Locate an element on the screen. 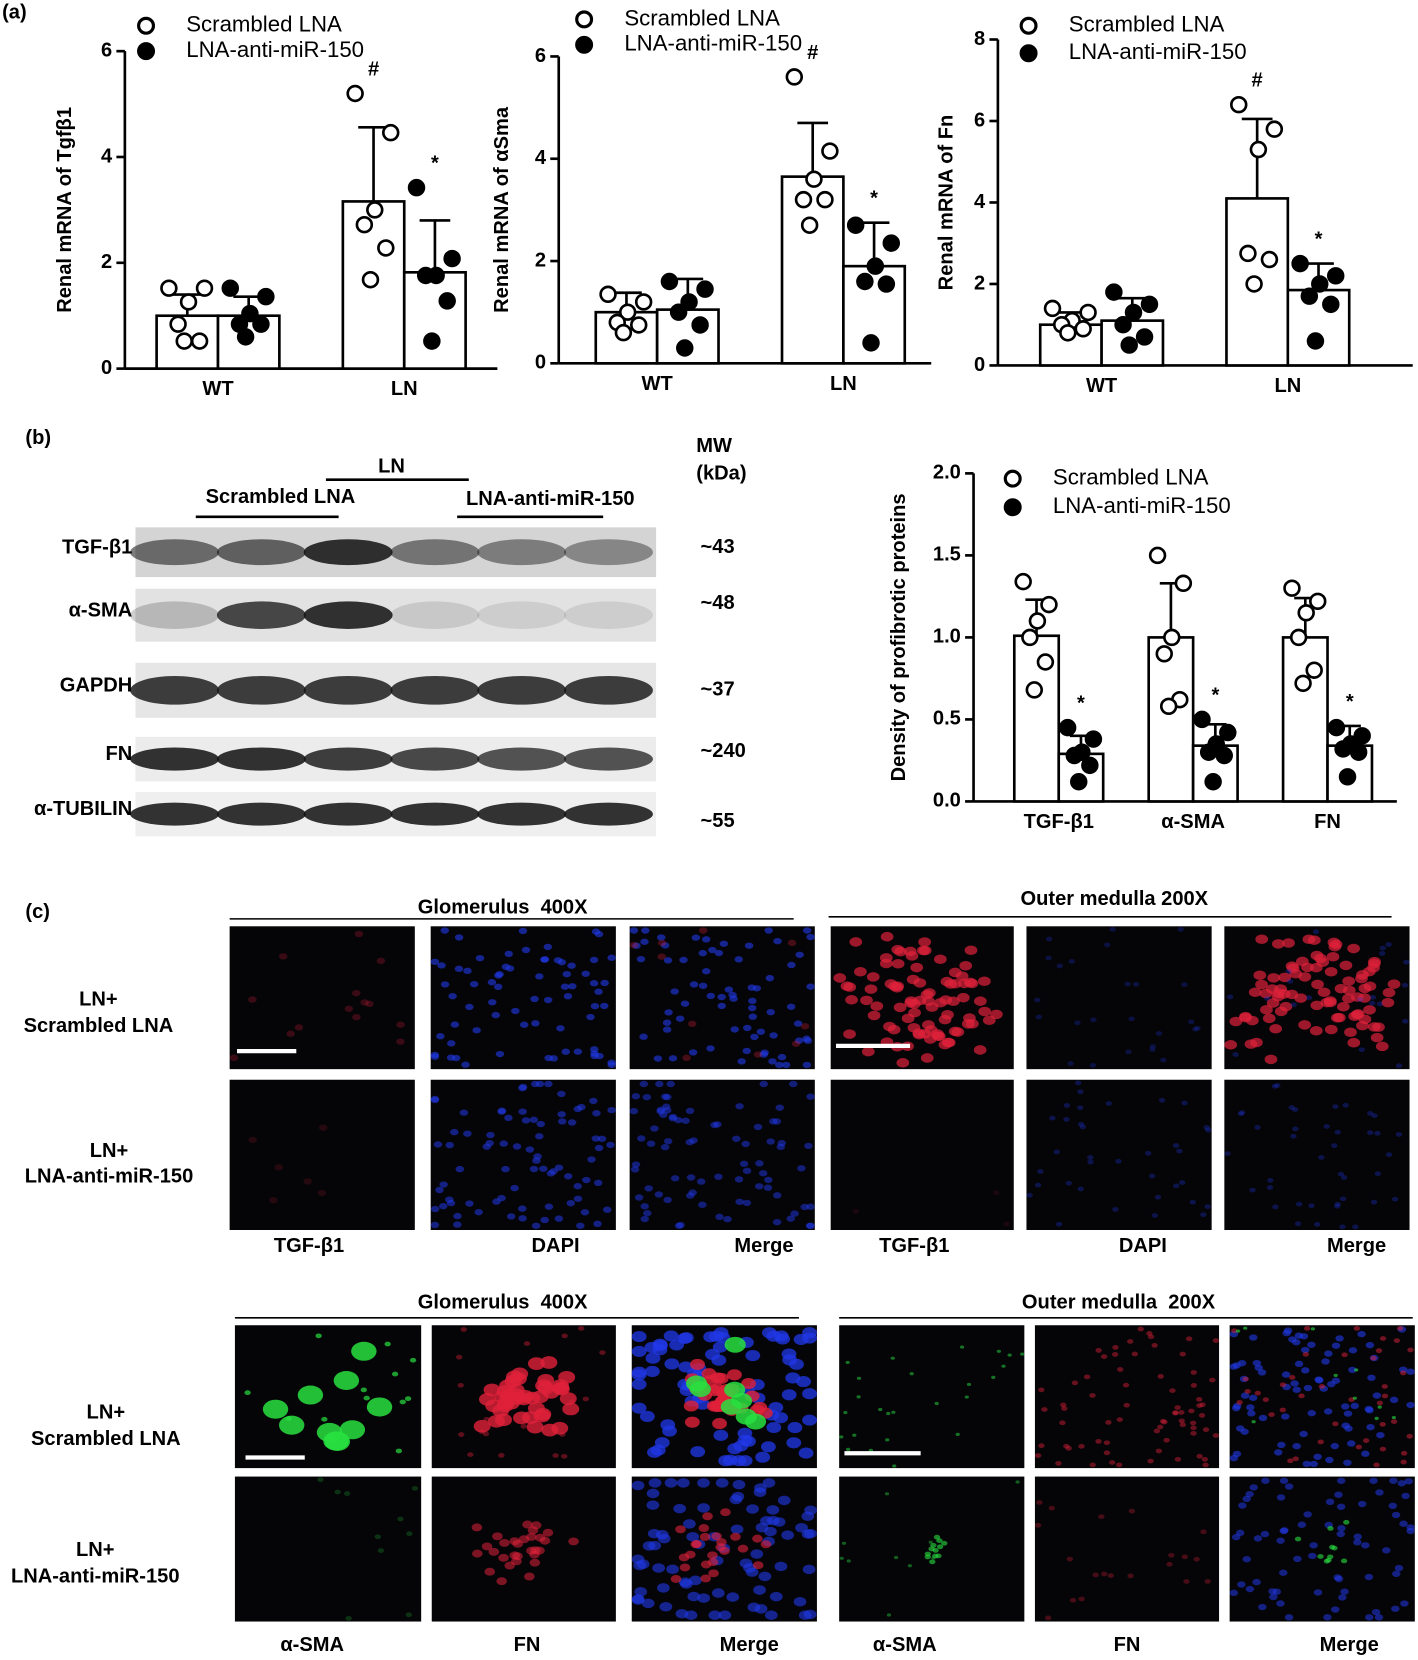 Image resolution: width=1418 pixels, height=1660 pixels. blot-group: LN is located at coordinates (391, 466).